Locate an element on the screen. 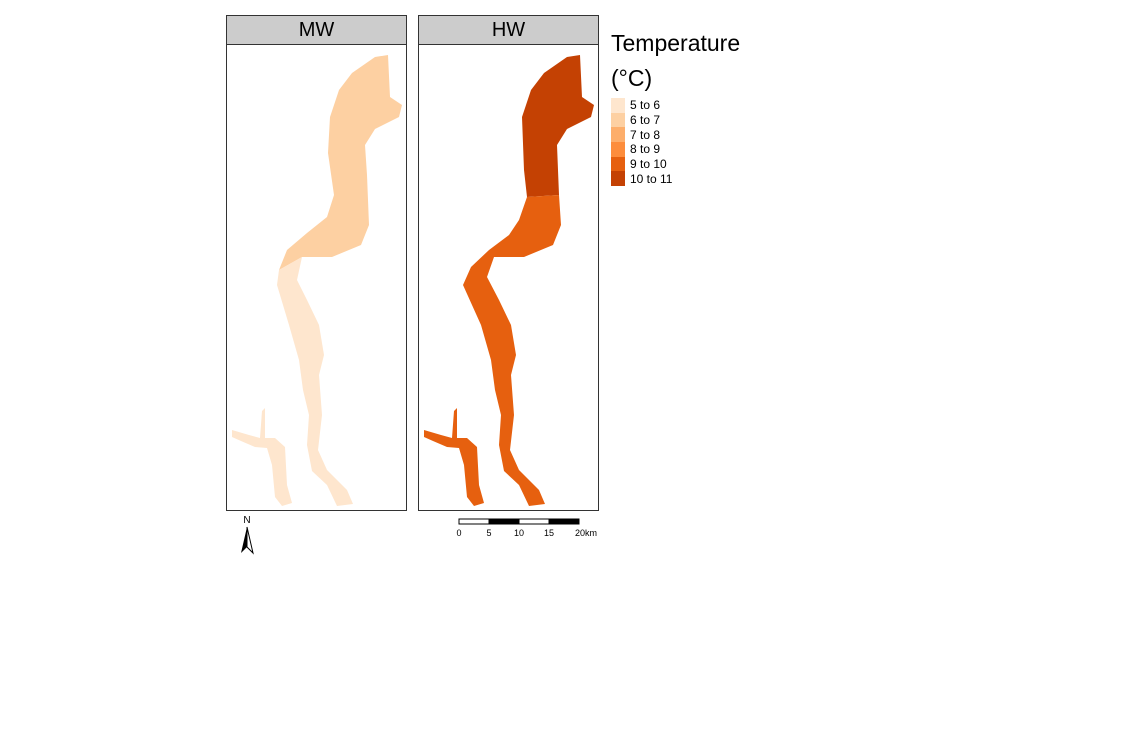  legend-label: 8 to 9 is located at coordinates (645, 149).